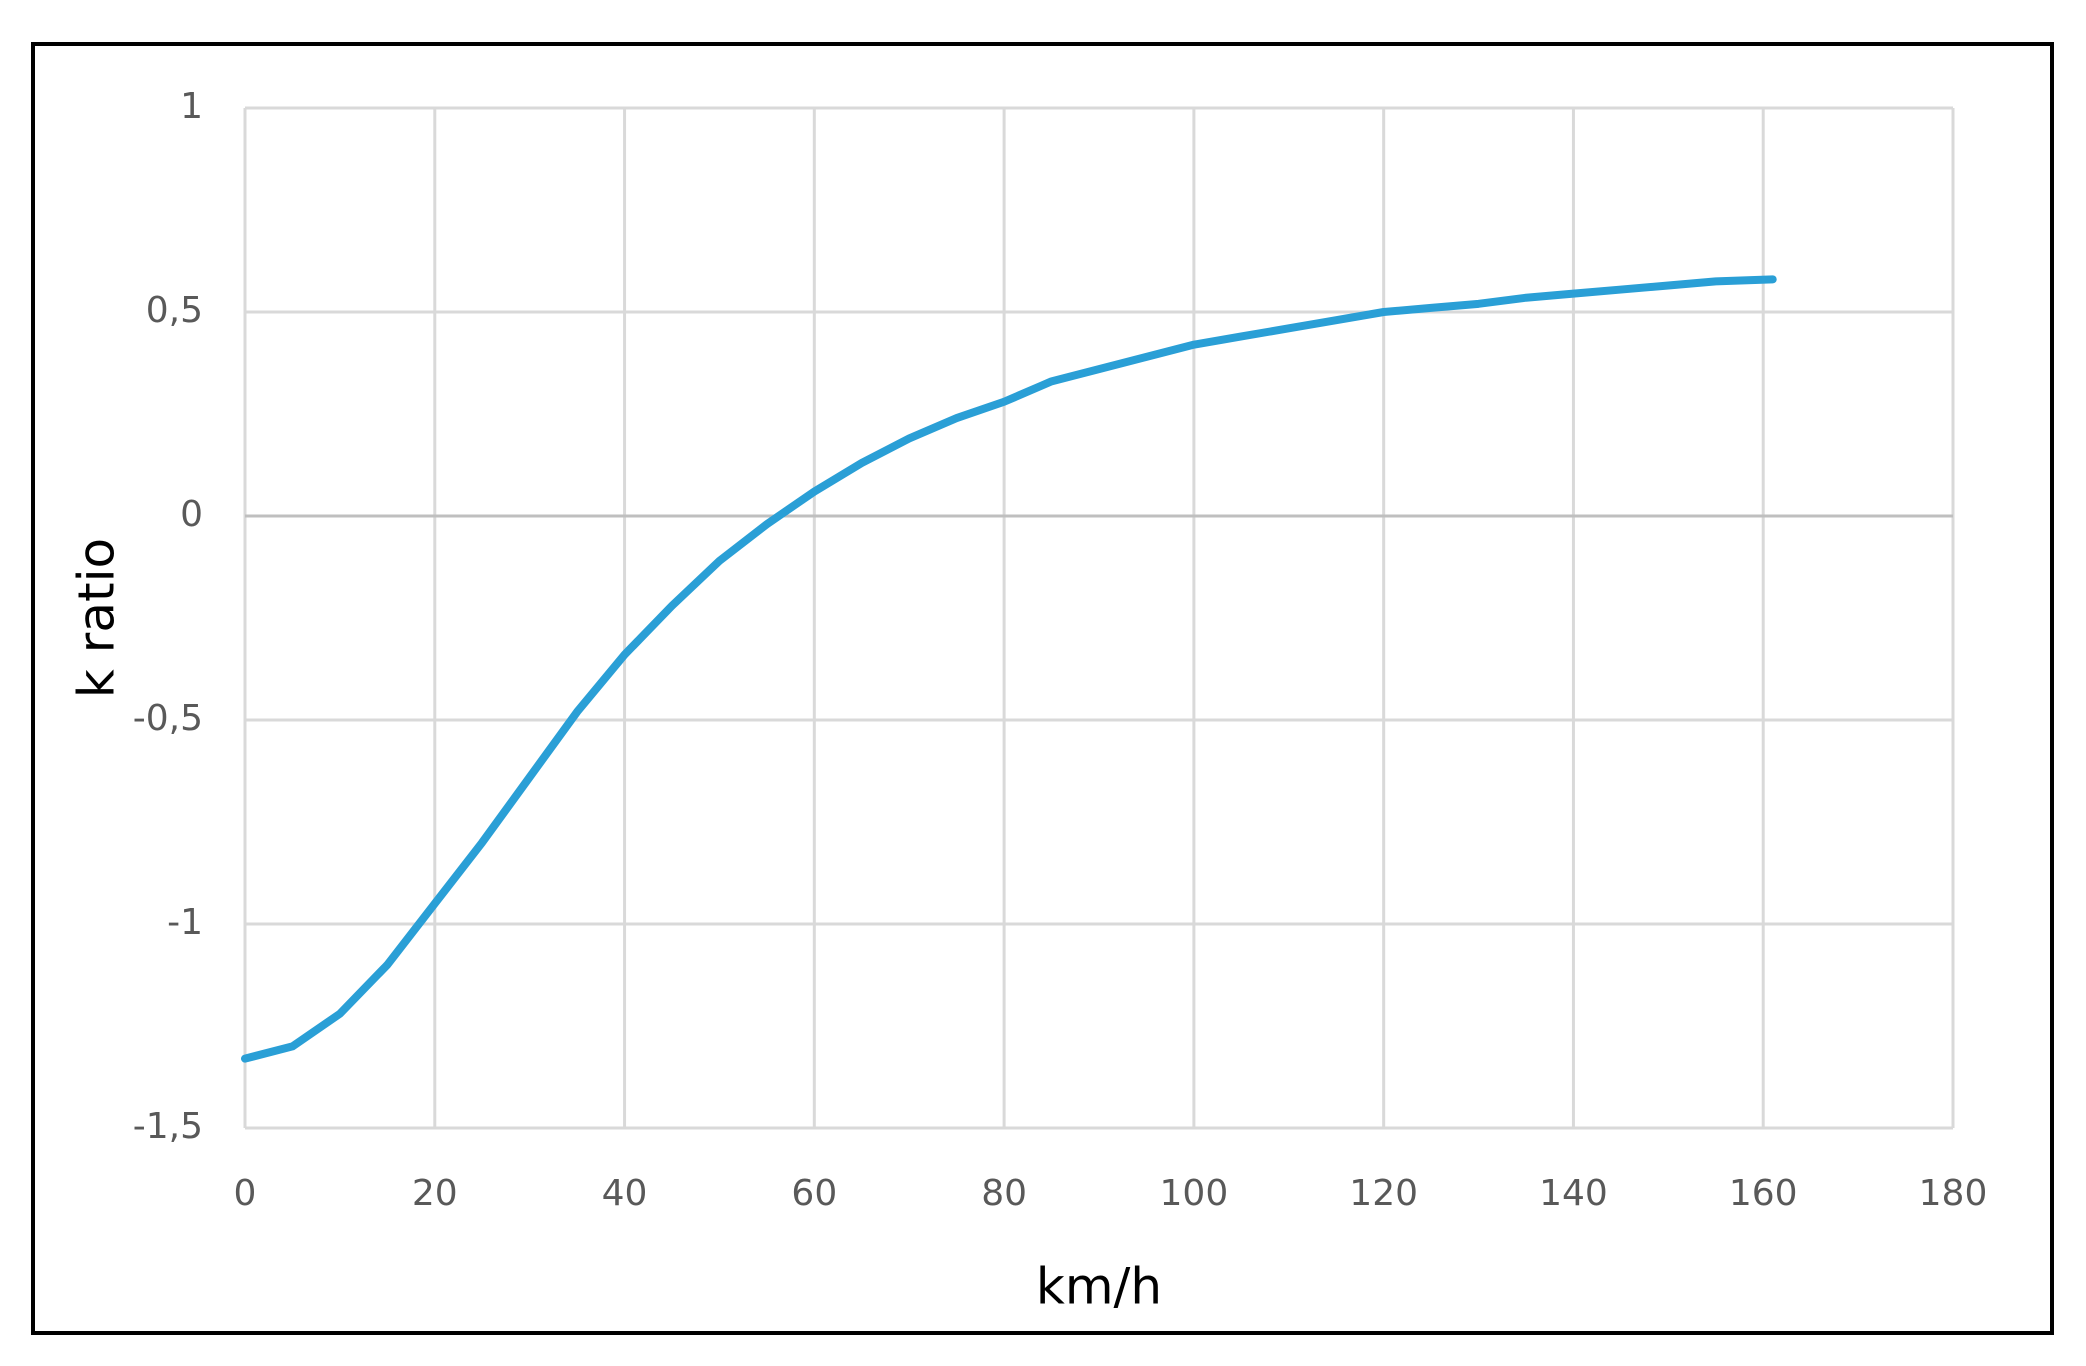 This screenshot has width=2086, height=1366. Describe the element at coordinates (191, 514) in the screenshot. I see `y-tick-label: 0` at that location.